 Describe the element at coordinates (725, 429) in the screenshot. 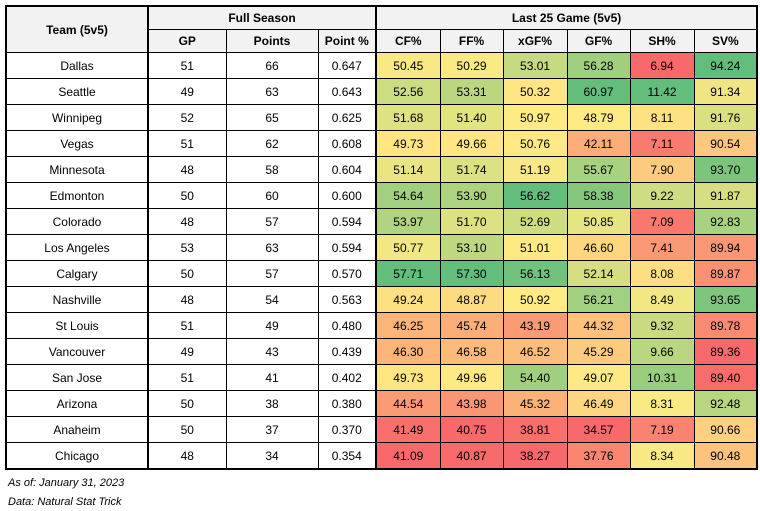

I see `stat-cell: 90.66` at that location.